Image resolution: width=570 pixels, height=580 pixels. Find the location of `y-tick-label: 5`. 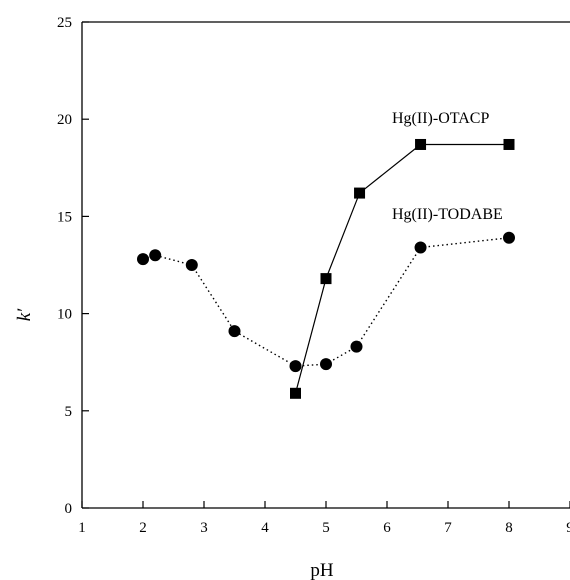

y-tick-label: 5 is located at coordinates (69, 412).